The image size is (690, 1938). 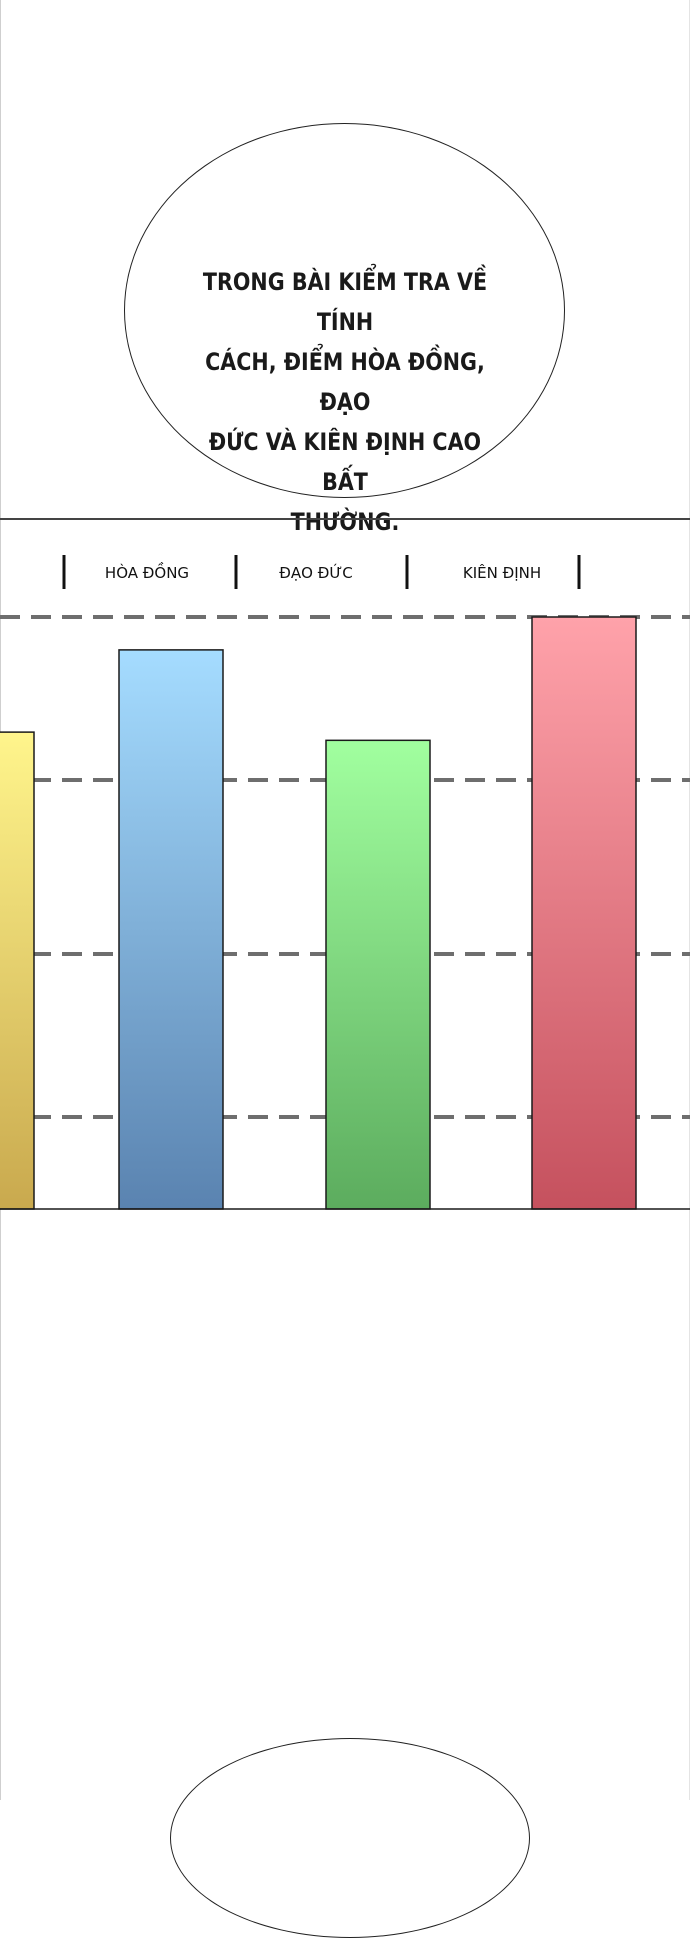 I want to click on speech-bubble-partial, so click(x=350, y=1838).